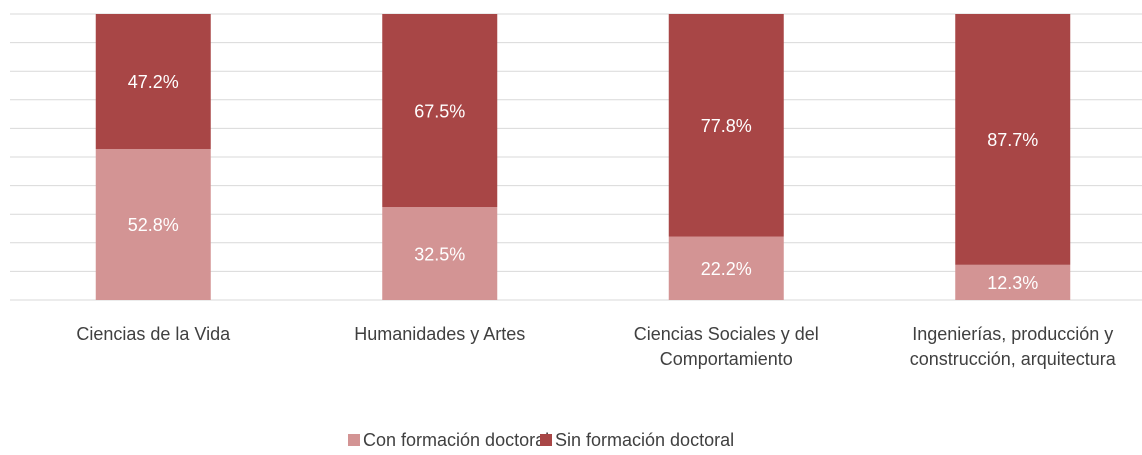 The height and width of the screenshot is (455, 1142). I want to click on x-tick-label: Ciencias de la Vida, so click(153, 334).